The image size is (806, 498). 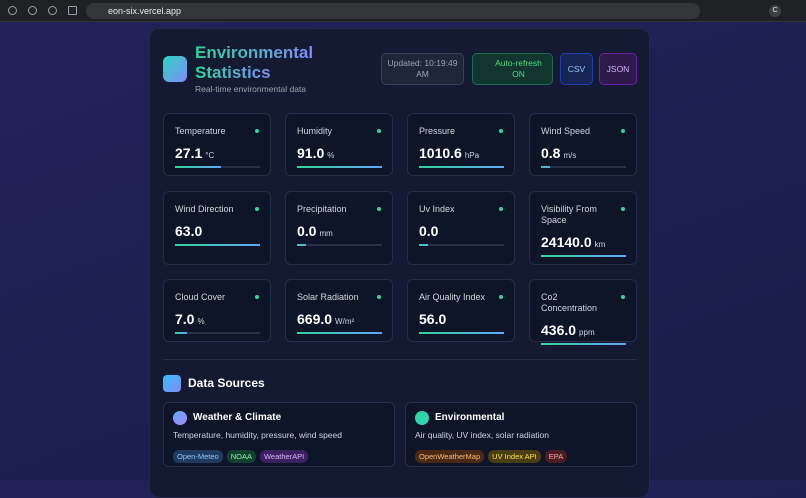 I want to click on metric-label: Wind Direction, so click(x=204, y=208).